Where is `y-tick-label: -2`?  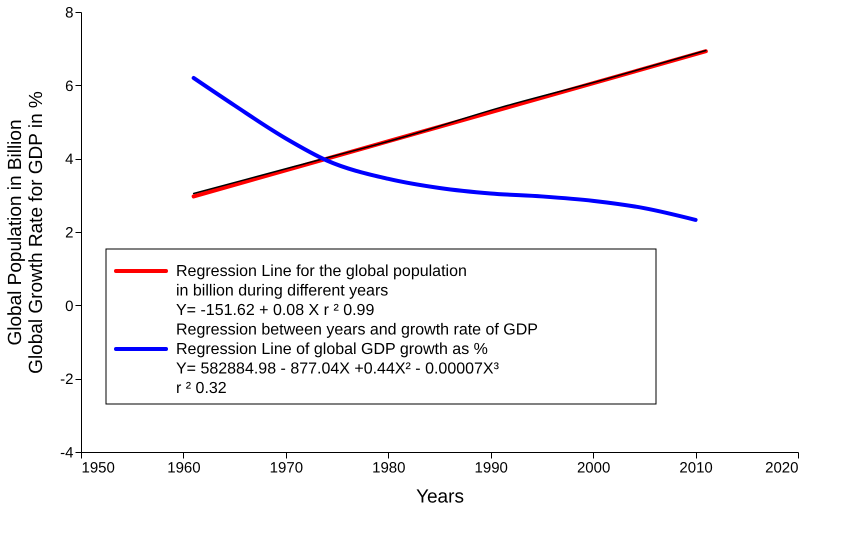
y-tick-label: -2 is located at coordinates (67, 379).